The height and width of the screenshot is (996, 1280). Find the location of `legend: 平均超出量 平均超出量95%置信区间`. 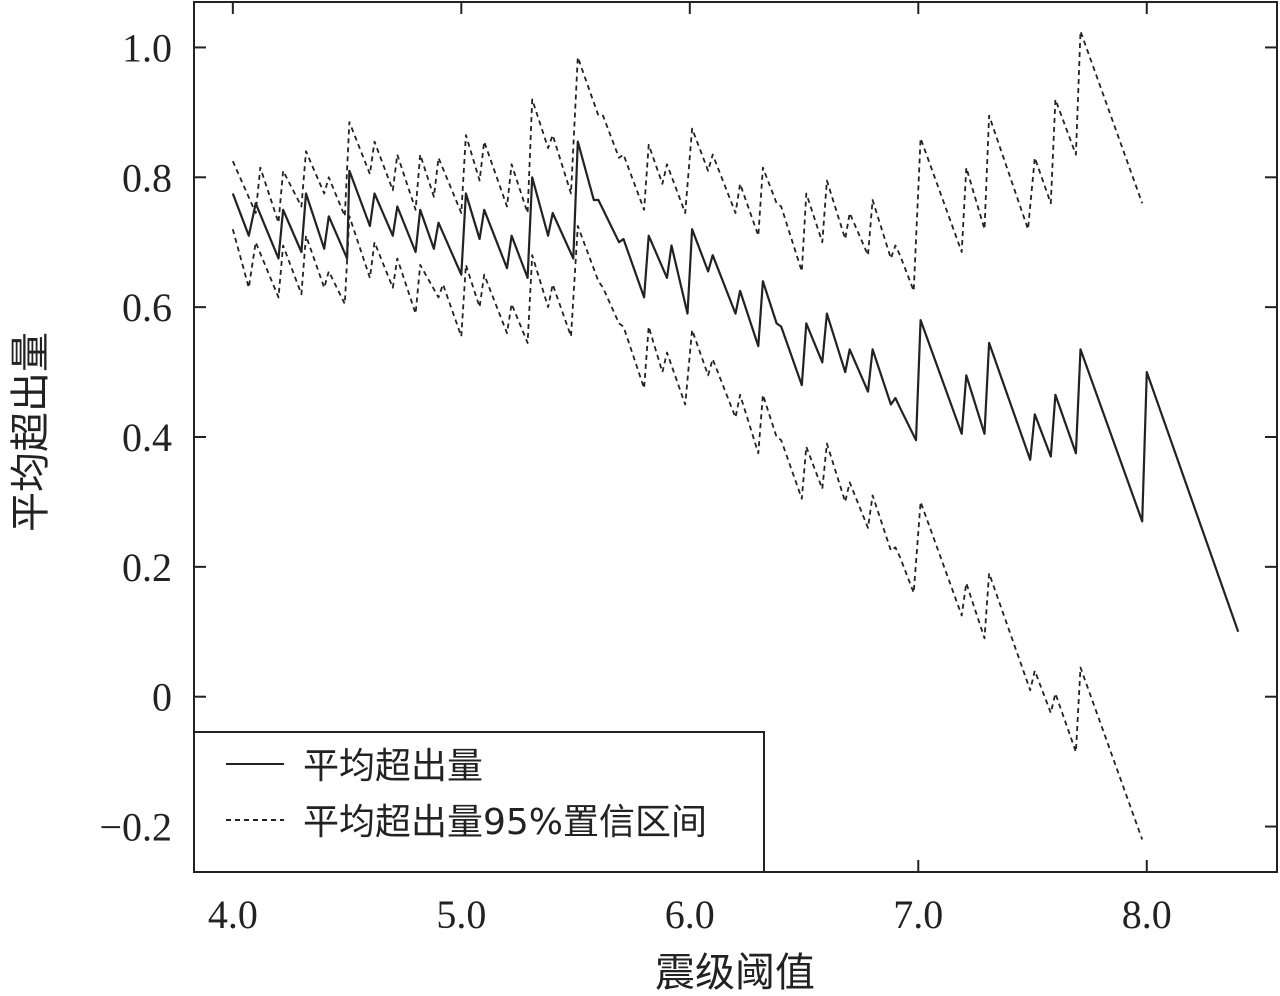

legend: 平均超出量 平均超出量95%置信区间 is located at coordinates (479, 802).